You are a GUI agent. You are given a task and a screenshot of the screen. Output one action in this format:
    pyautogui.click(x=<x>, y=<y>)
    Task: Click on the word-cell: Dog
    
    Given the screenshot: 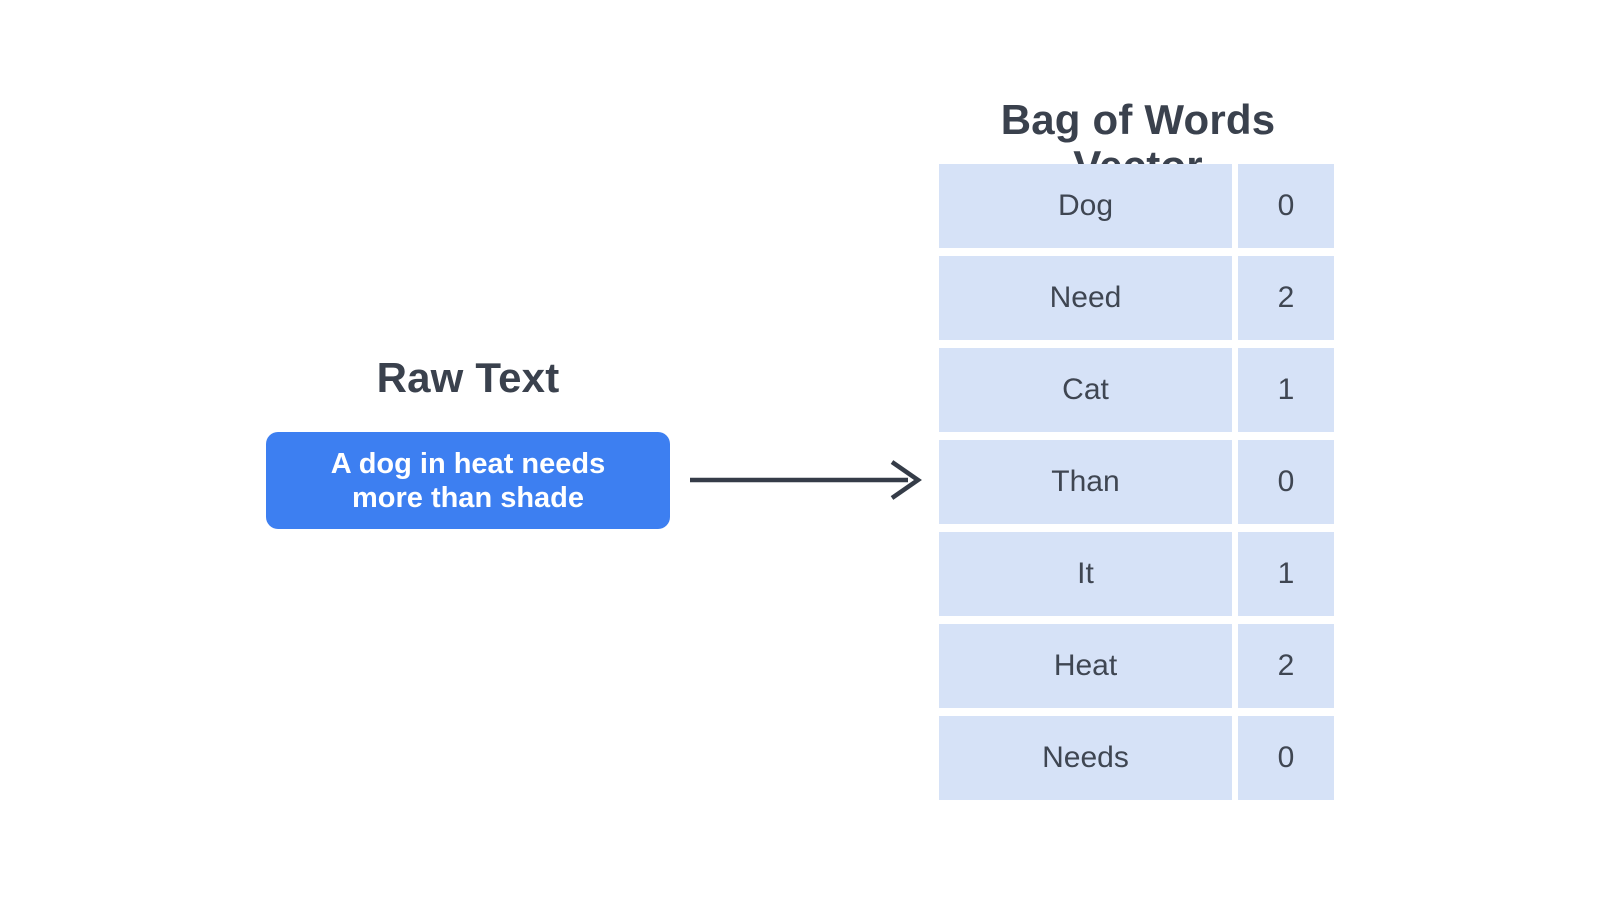 What is the action you would take?
    pyautogui.click(x=1085, y=206)
    